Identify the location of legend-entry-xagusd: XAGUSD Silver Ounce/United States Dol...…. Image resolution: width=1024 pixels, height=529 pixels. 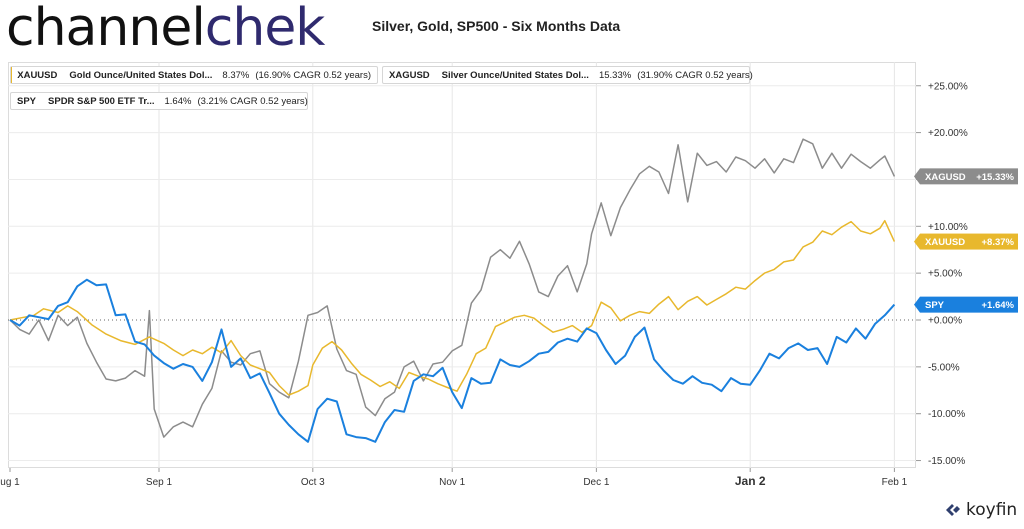
(567, 75).